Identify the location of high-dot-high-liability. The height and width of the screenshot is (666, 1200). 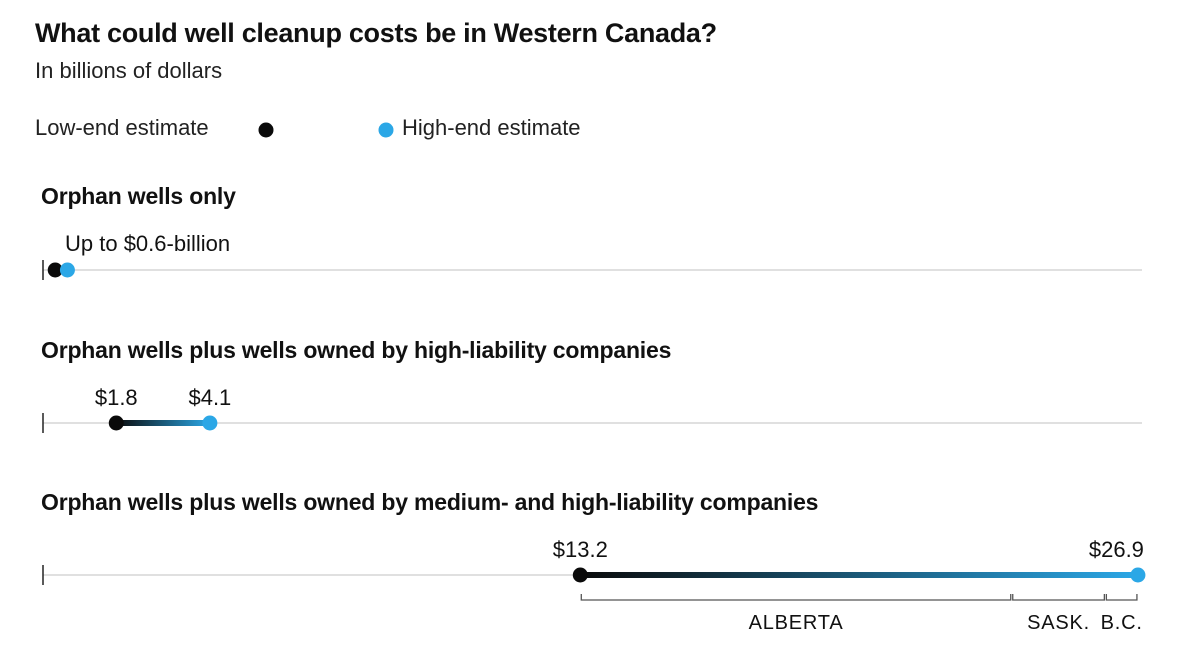
(210, 423).